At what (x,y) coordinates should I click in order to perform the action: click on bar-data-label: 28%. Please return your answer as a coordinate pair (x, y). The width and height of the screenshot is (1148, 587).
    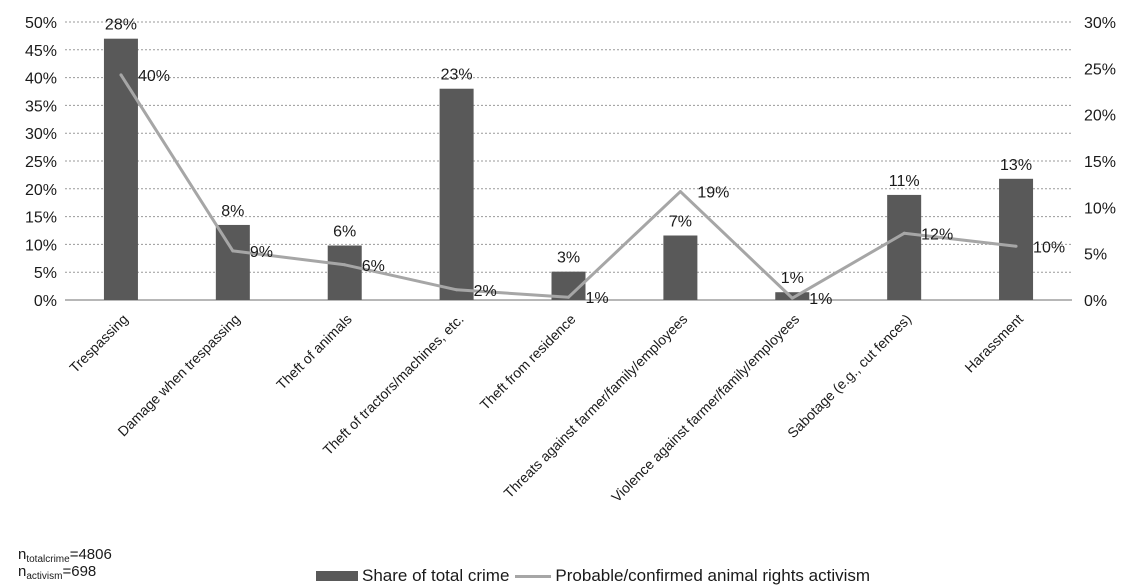
    Looking at the image, I should click on (121, 25).